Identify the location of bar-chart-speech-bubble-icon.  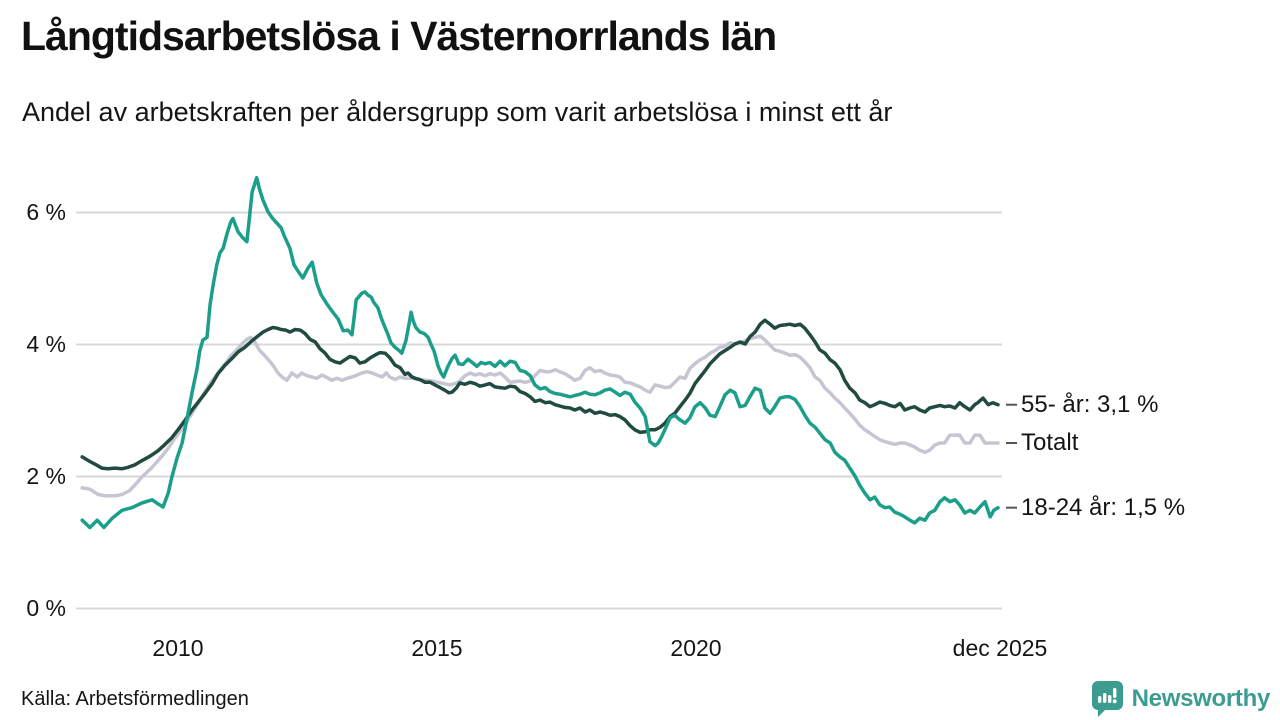
(1107, 699).